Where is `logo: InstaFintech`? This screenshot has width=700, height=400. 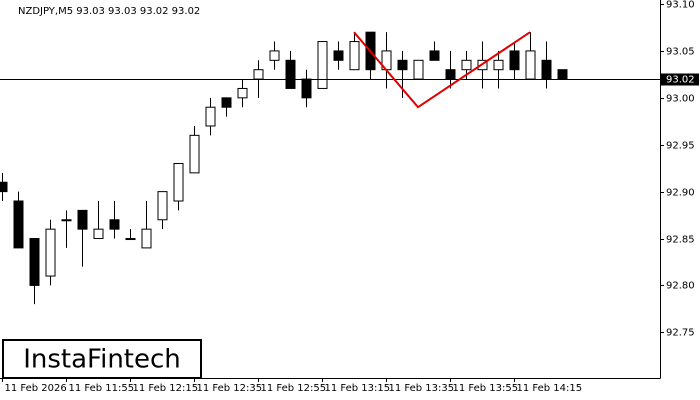
logo: InstaFintech is located at coordinates (102, 360).